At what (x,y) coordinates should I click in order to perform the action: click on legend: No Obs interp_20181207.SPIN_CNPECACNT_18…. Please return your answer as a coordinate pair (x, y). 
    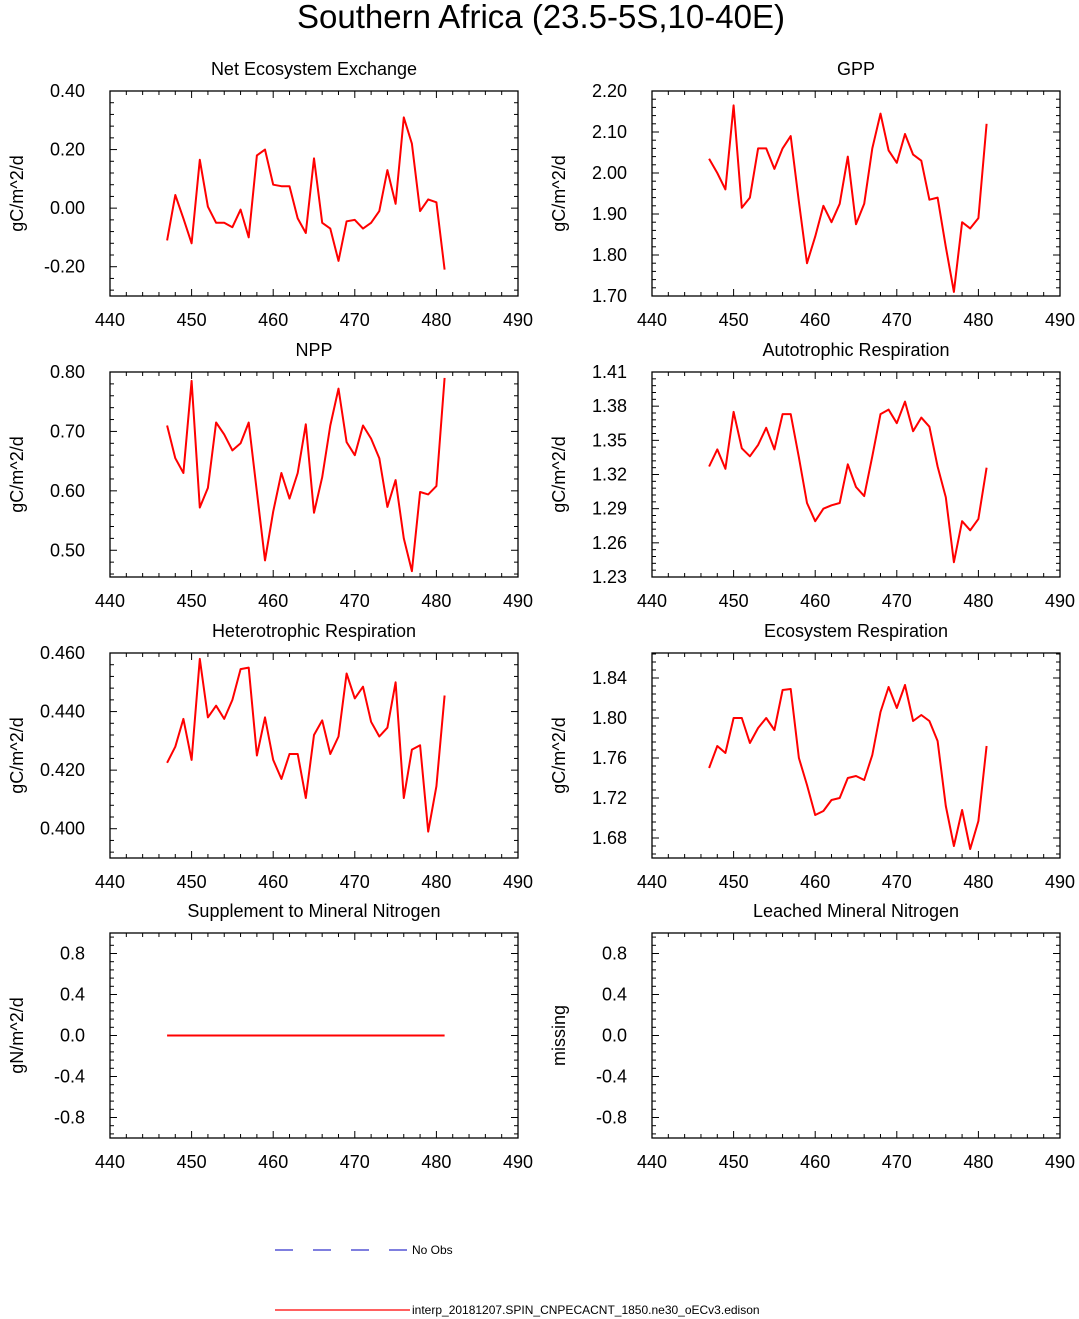
    Looking at the image, I should click on (517, 1280).